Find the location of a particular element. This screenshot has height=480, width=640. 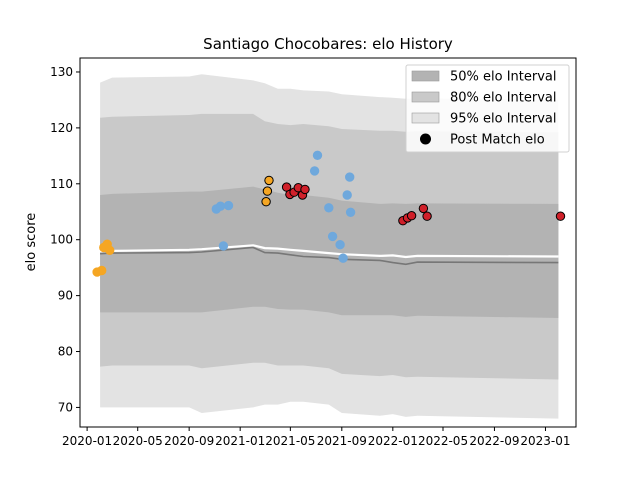

y-axis-ticks: 70 80 90 100 110 120 130 is located at coordinates (65, 239).